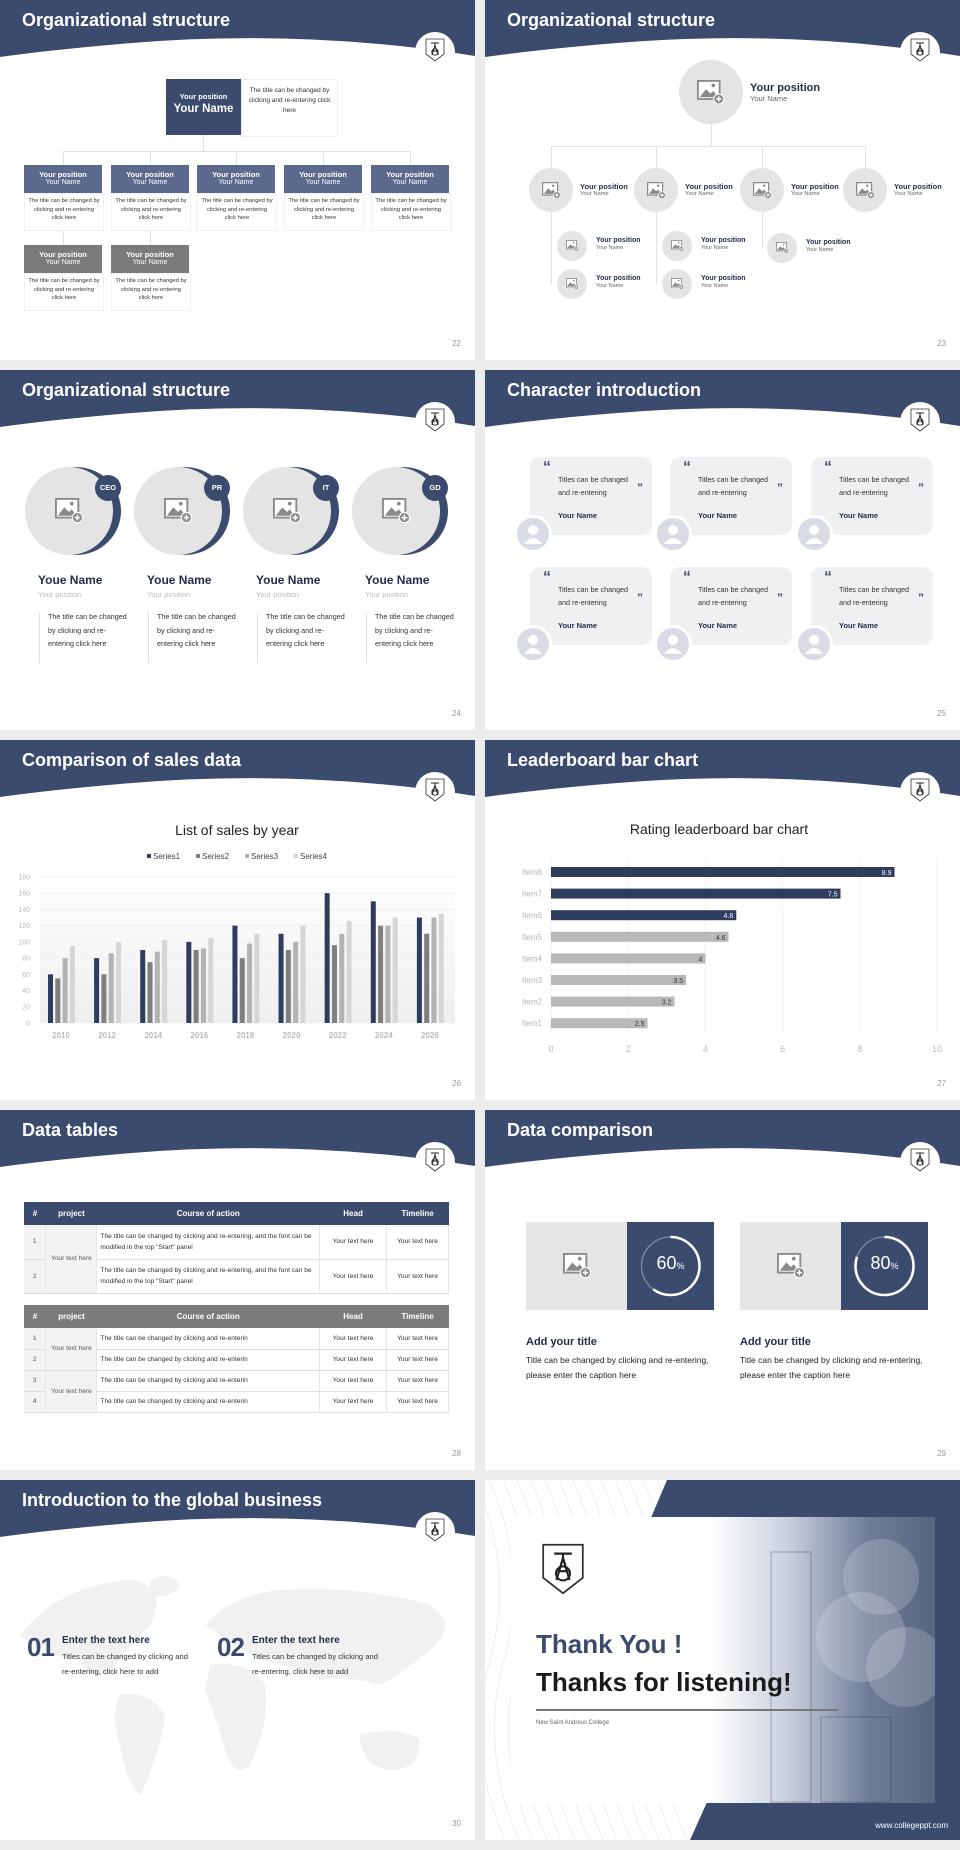 The width and height of the screenshot is (960, 1850). I want to click on bar-Series4-2020, so click(303, 974).